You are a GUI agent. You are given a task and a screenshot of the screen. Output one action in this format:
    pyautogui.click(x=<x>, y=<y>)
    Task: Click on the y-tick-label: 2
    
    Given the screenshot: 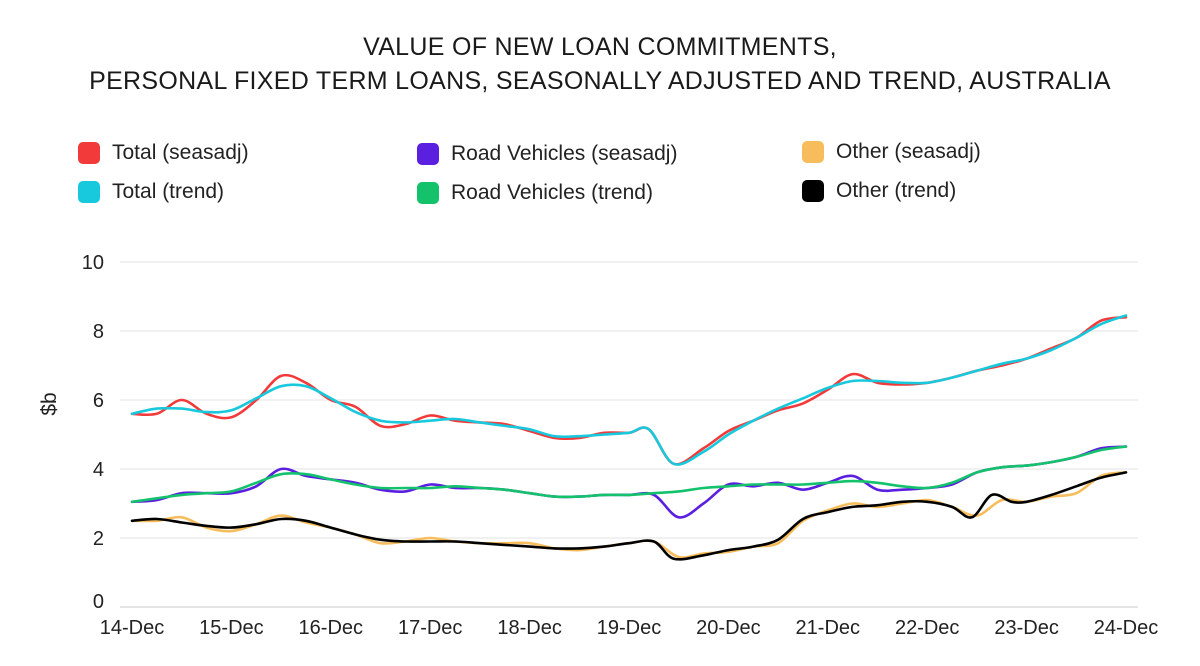 What is the action you would take?
    pyautogui.click(x=98, y=539)
    